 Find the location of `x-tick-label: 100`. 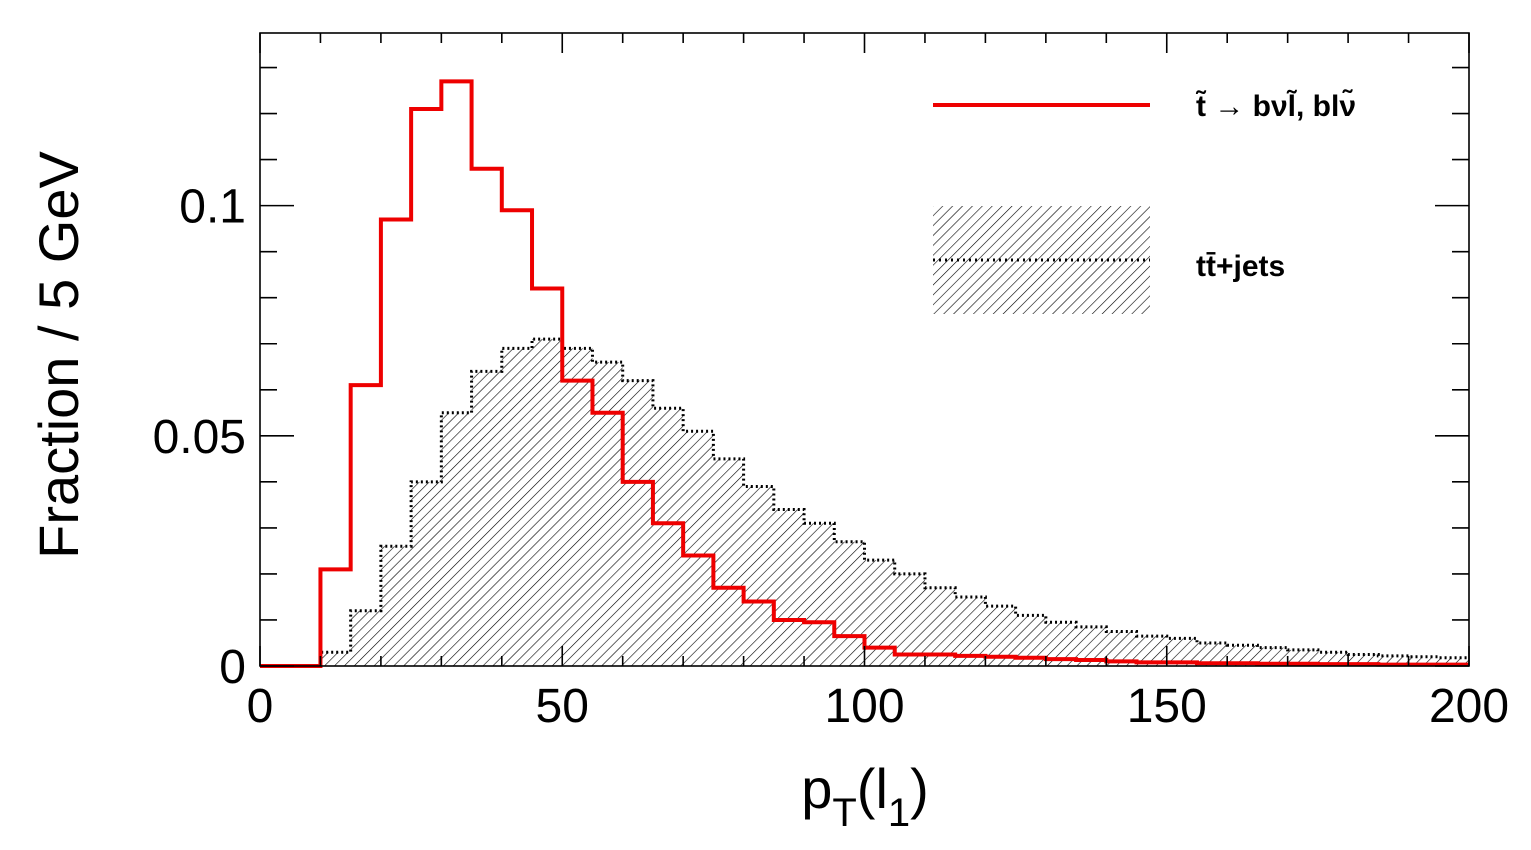

x-tick-label: 100 is located at coordinates (864, 706).